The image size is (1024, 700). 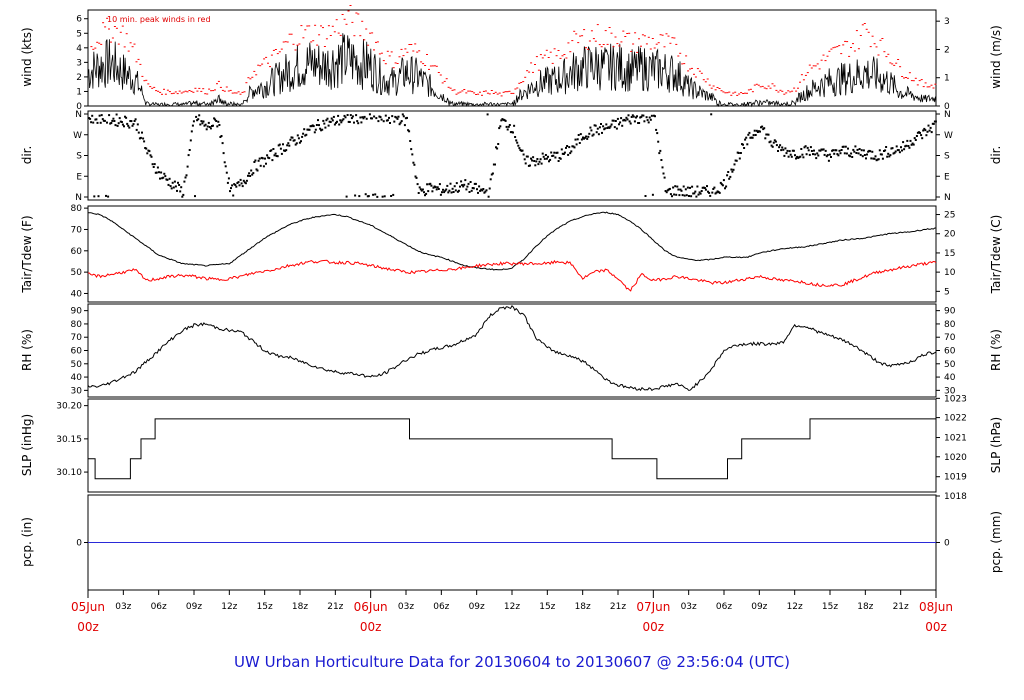 What do you see at coordinates (69, 440) in the screenshot?
I see `slp-inhg-tick-label: 30.15` at bounding box center [69, 440].